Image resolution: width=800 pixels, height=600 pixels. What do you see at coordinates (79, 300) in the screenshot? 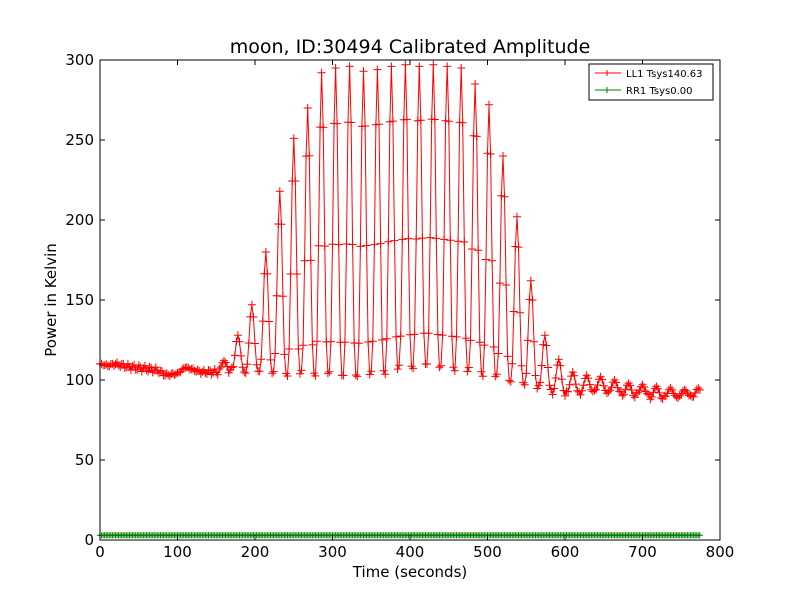
I see `y-tick-label: 150` at bounding box center [79, 300].